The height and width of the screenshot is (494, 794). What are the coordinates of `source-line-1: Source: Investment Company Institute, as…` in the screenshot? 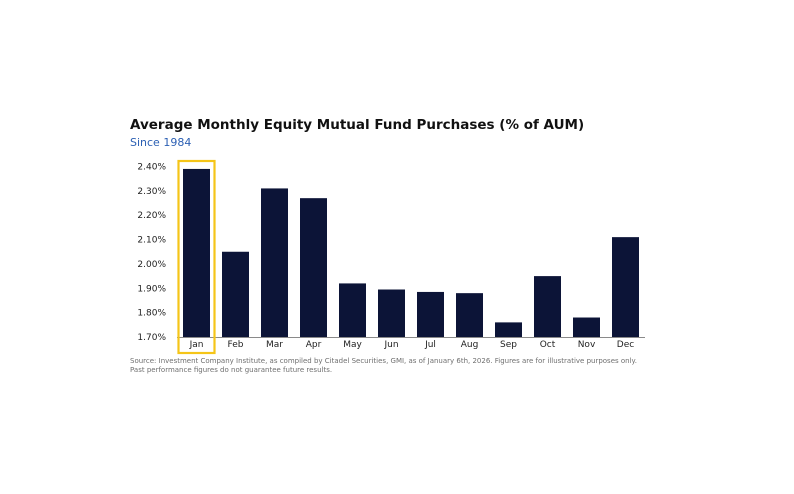 It's located at (383, 361).